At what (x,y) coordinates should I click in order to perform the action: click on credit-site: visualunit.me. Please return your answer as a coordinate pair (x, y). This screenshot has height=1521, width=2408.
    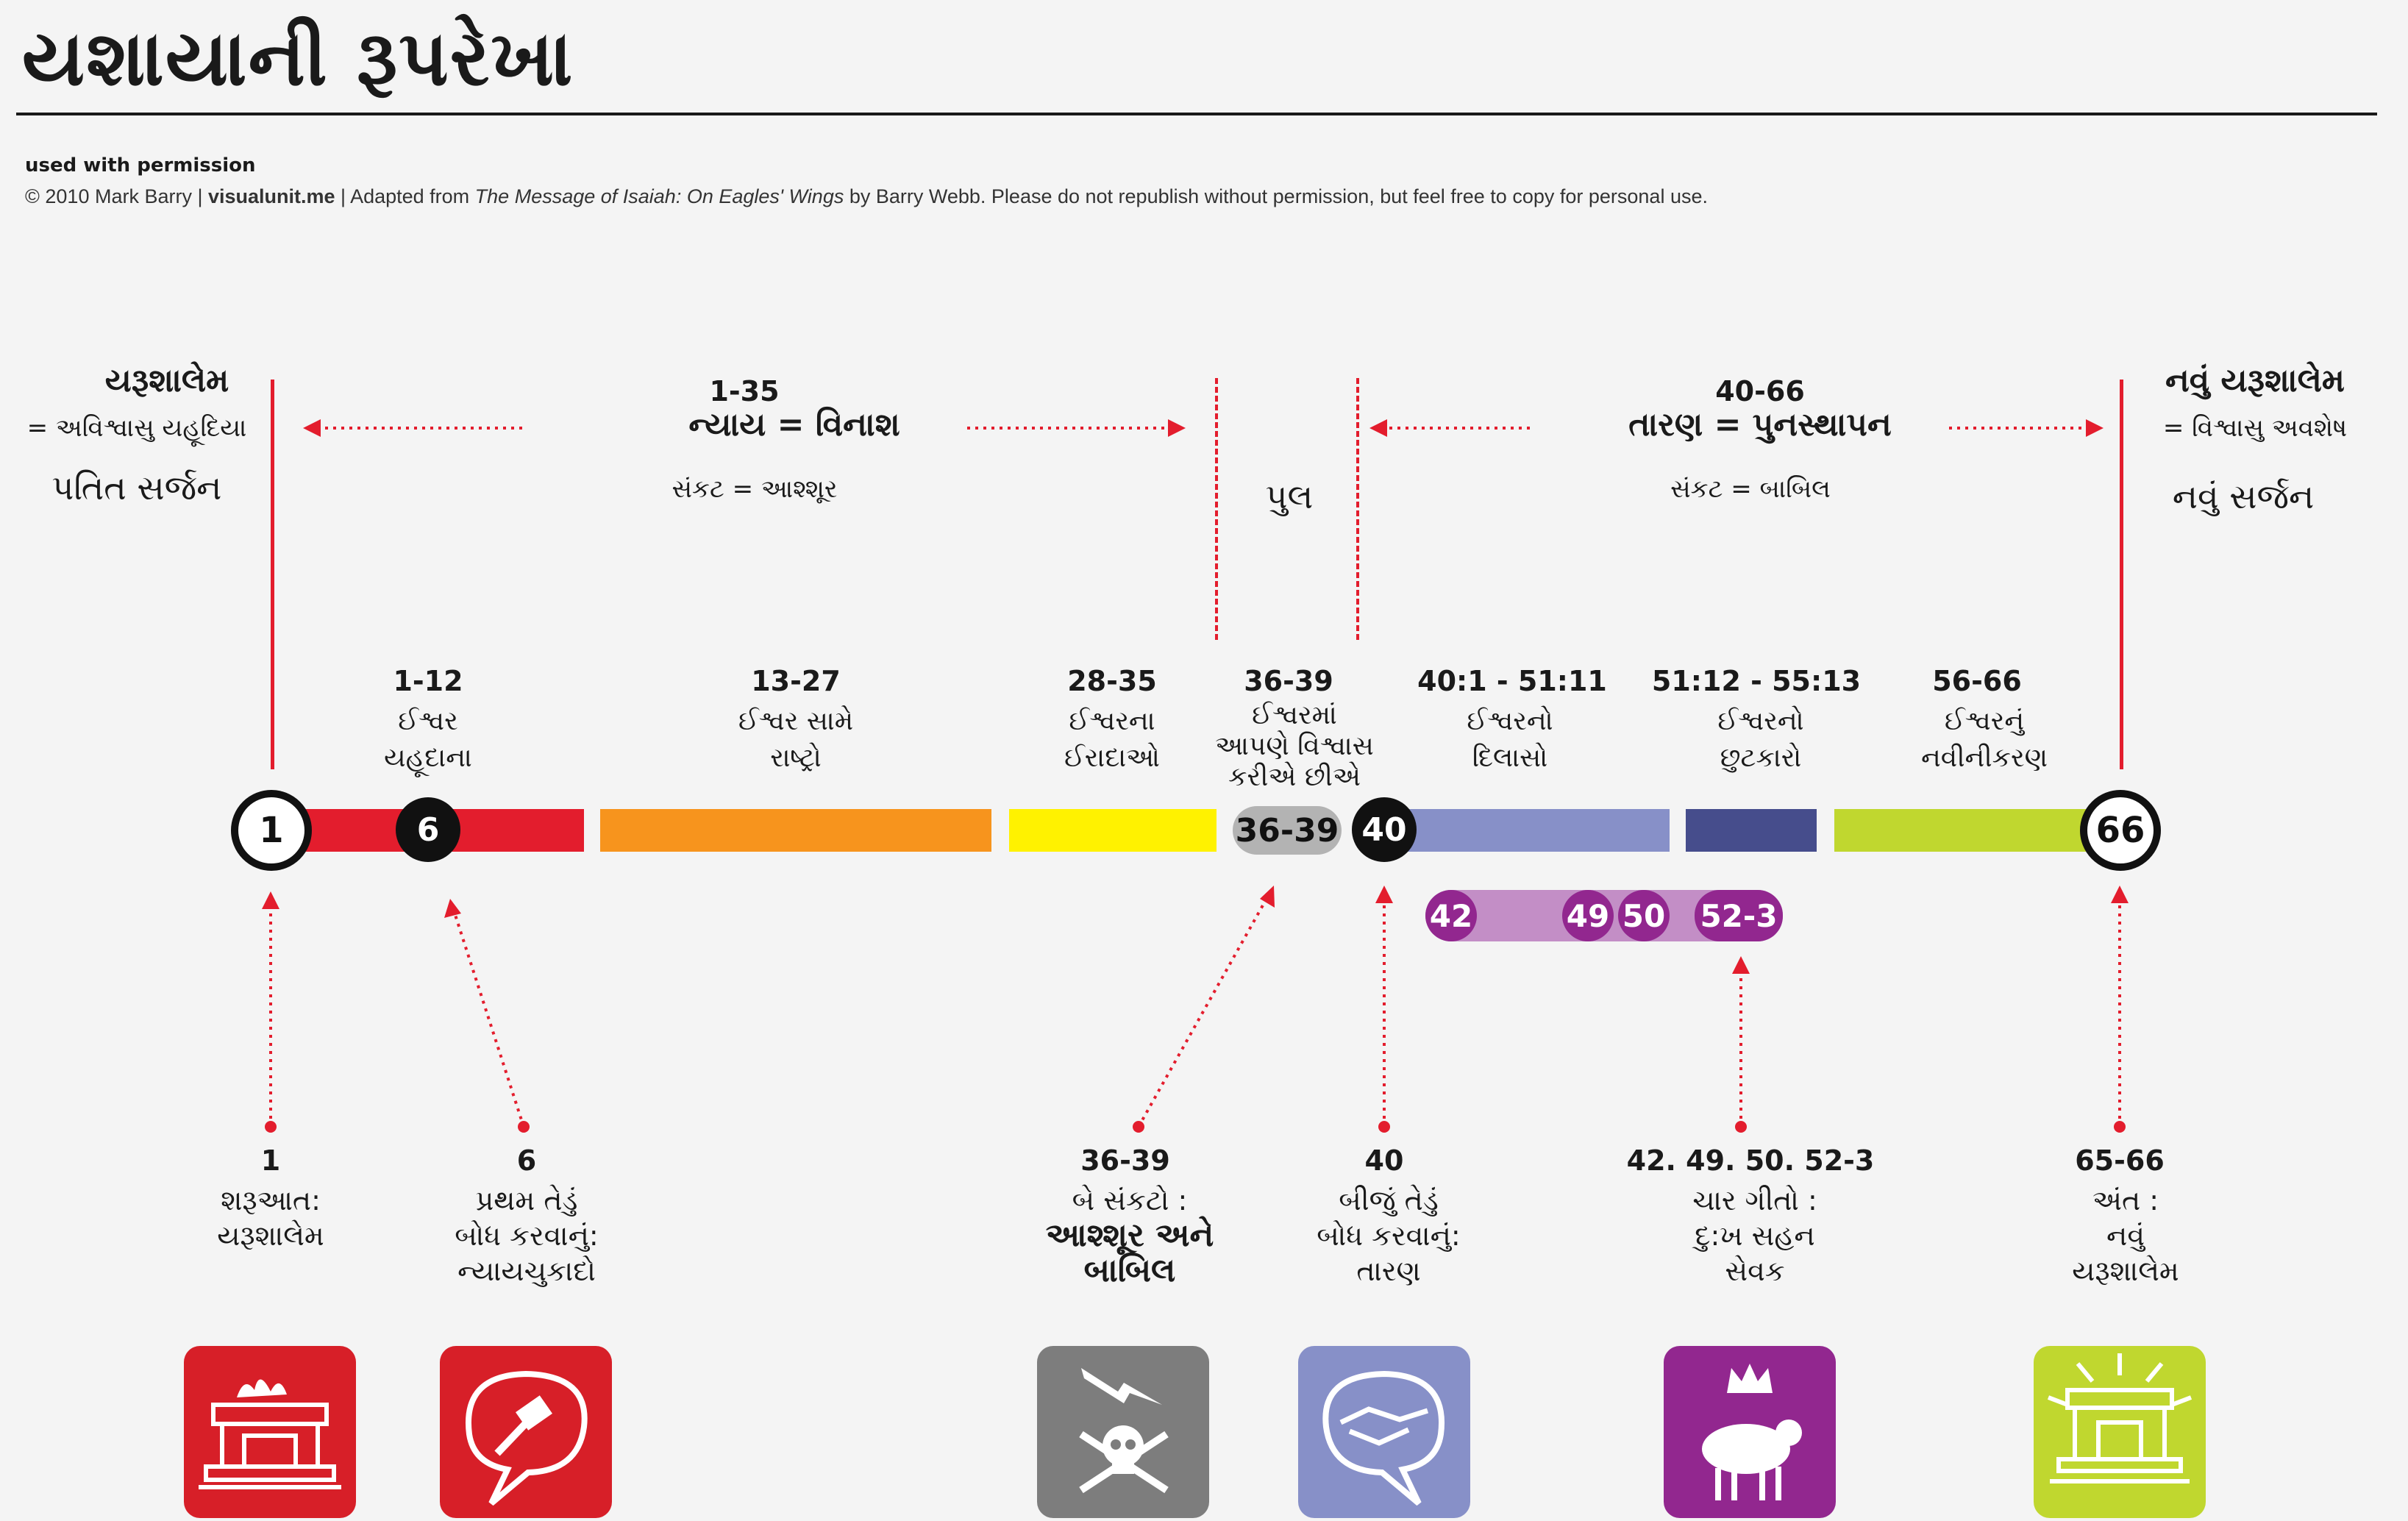
    Looking at the image, I should click on (271, 196).